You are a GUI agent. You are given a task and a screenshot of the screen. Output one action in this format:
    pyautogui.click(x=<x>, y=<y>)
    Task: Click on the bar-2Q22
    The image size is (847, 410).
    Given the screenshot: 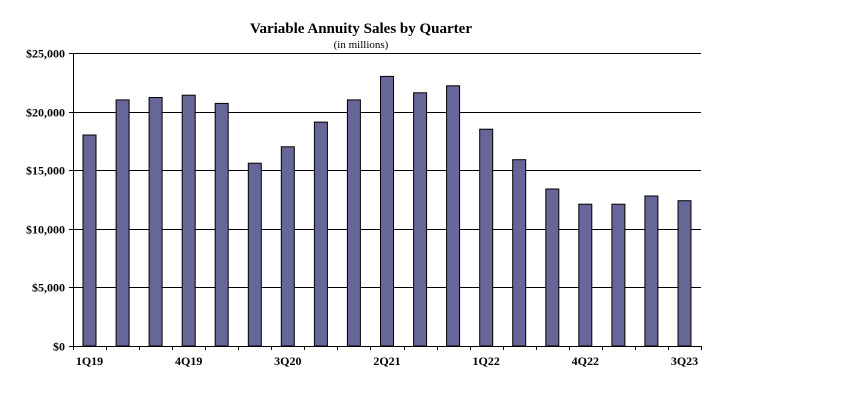 What is the action you would take?
    pyautogui.click(x=519, y=253)
    